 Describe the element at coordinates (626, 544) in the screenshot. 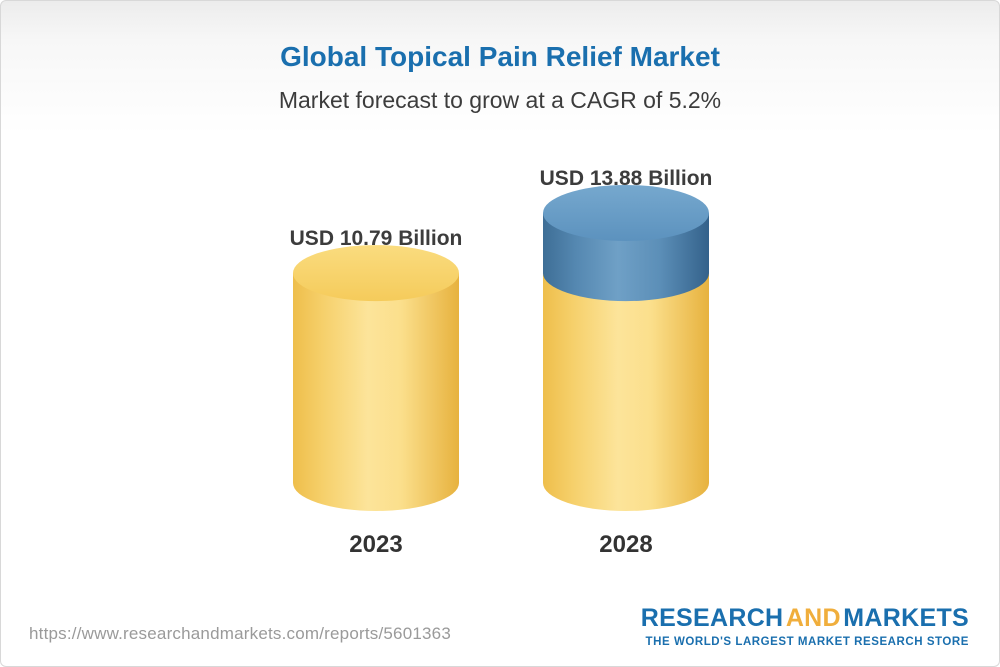

I see `category-label-2028: 2028` at that location.